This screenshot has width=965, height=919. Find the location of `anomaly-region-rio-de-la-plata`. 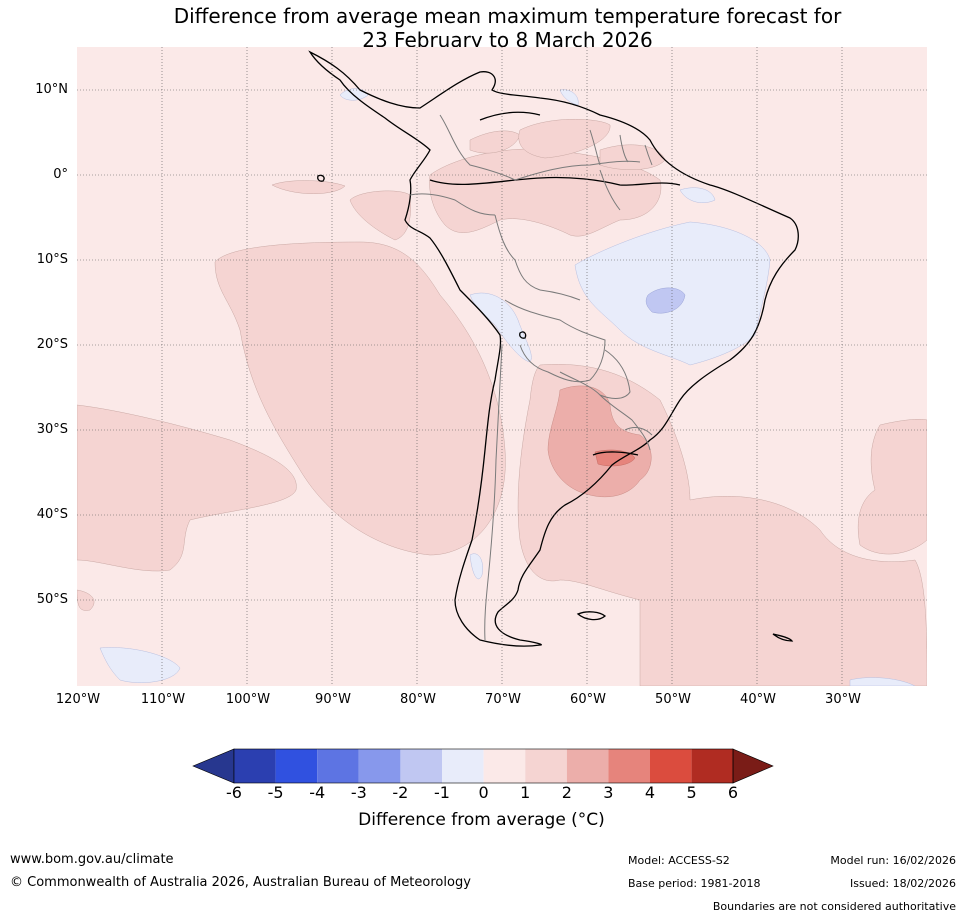

anomaly-region-rio-de-la-plata is located at coordinates (615, 458).